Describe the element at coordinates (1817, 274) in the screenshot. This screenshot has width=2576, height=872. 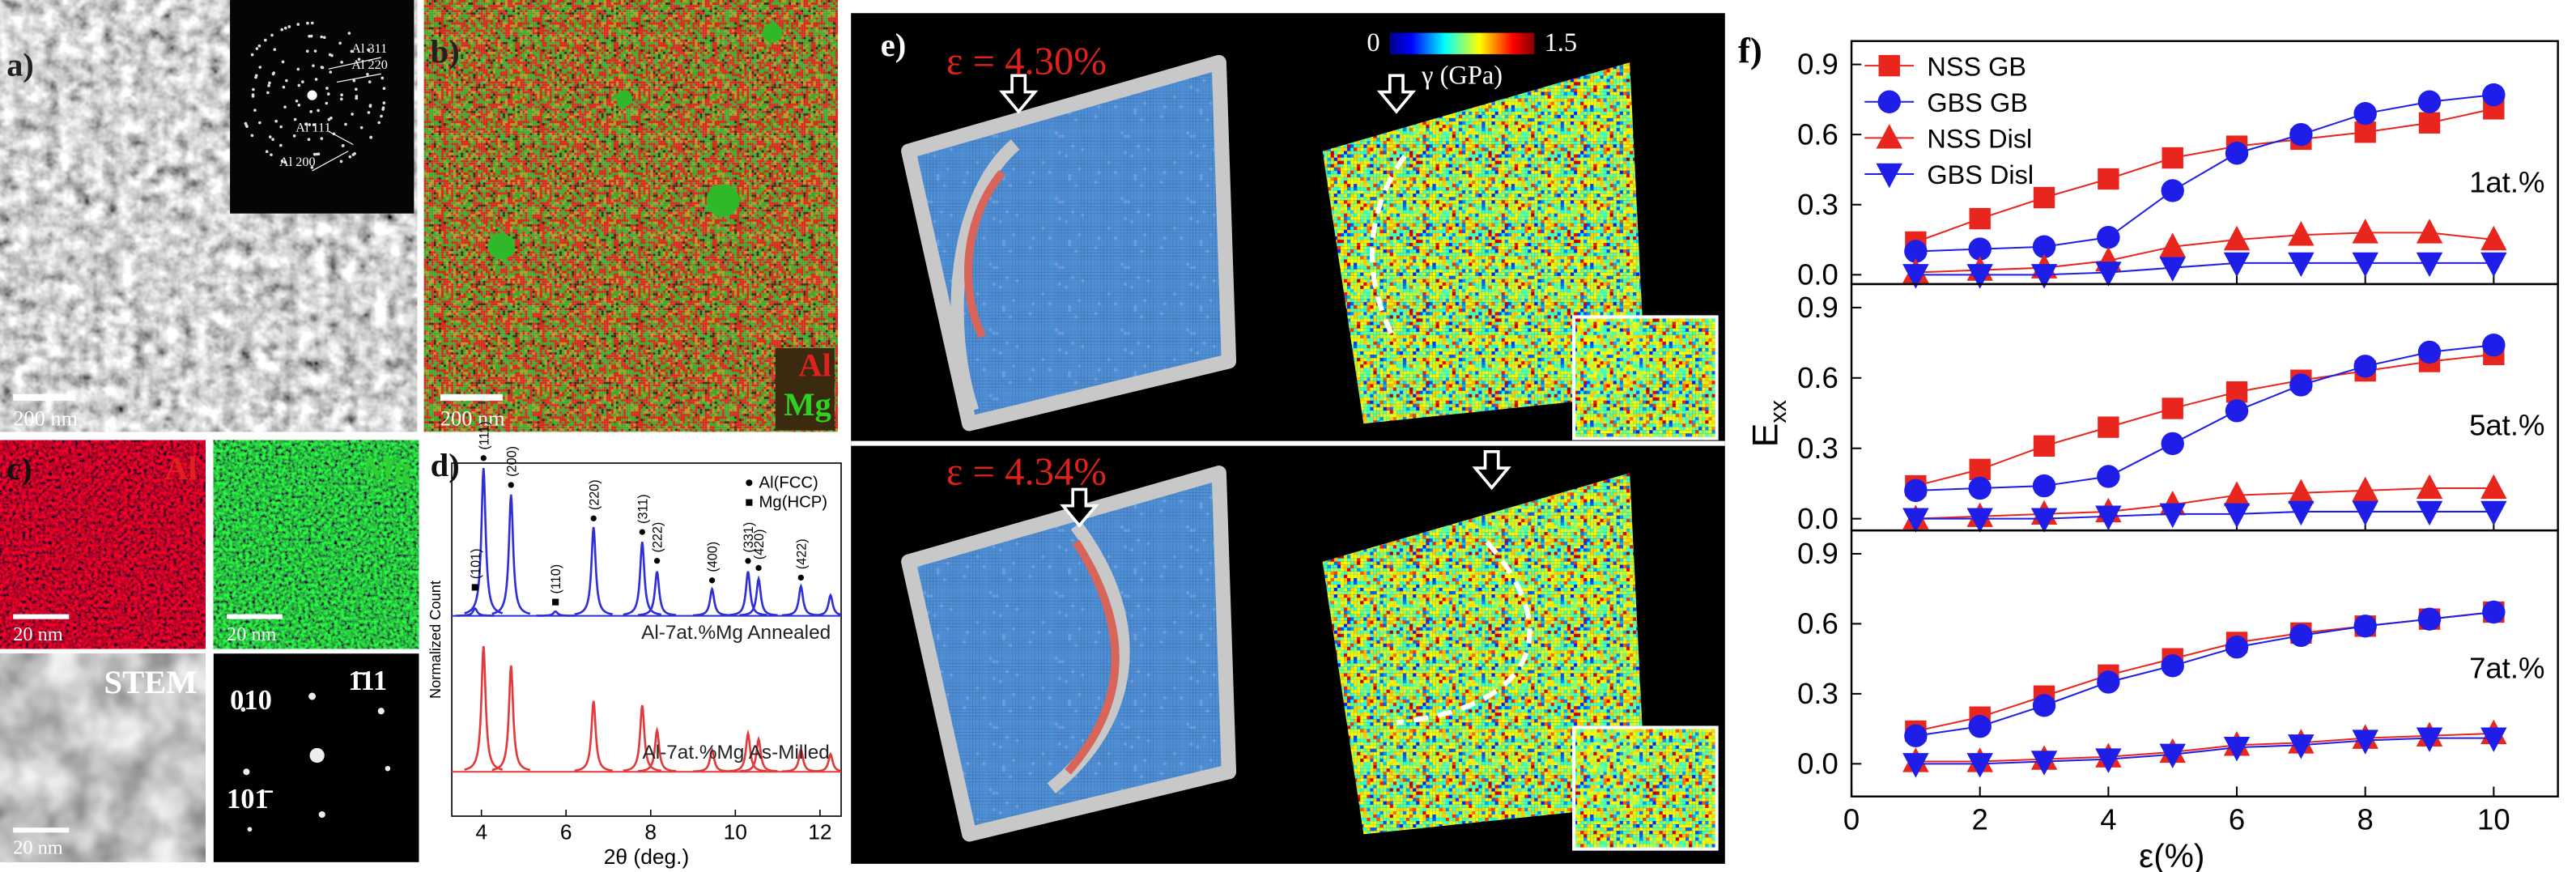
I see `y-tick-label: 0.0` at that location.